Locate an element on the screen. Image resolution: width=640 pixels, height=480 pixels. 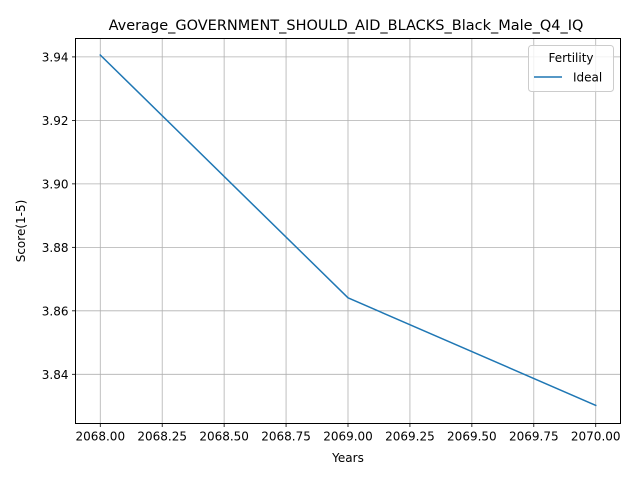
x-tick-label: 2068.75 is located at coordinates (286, 437).